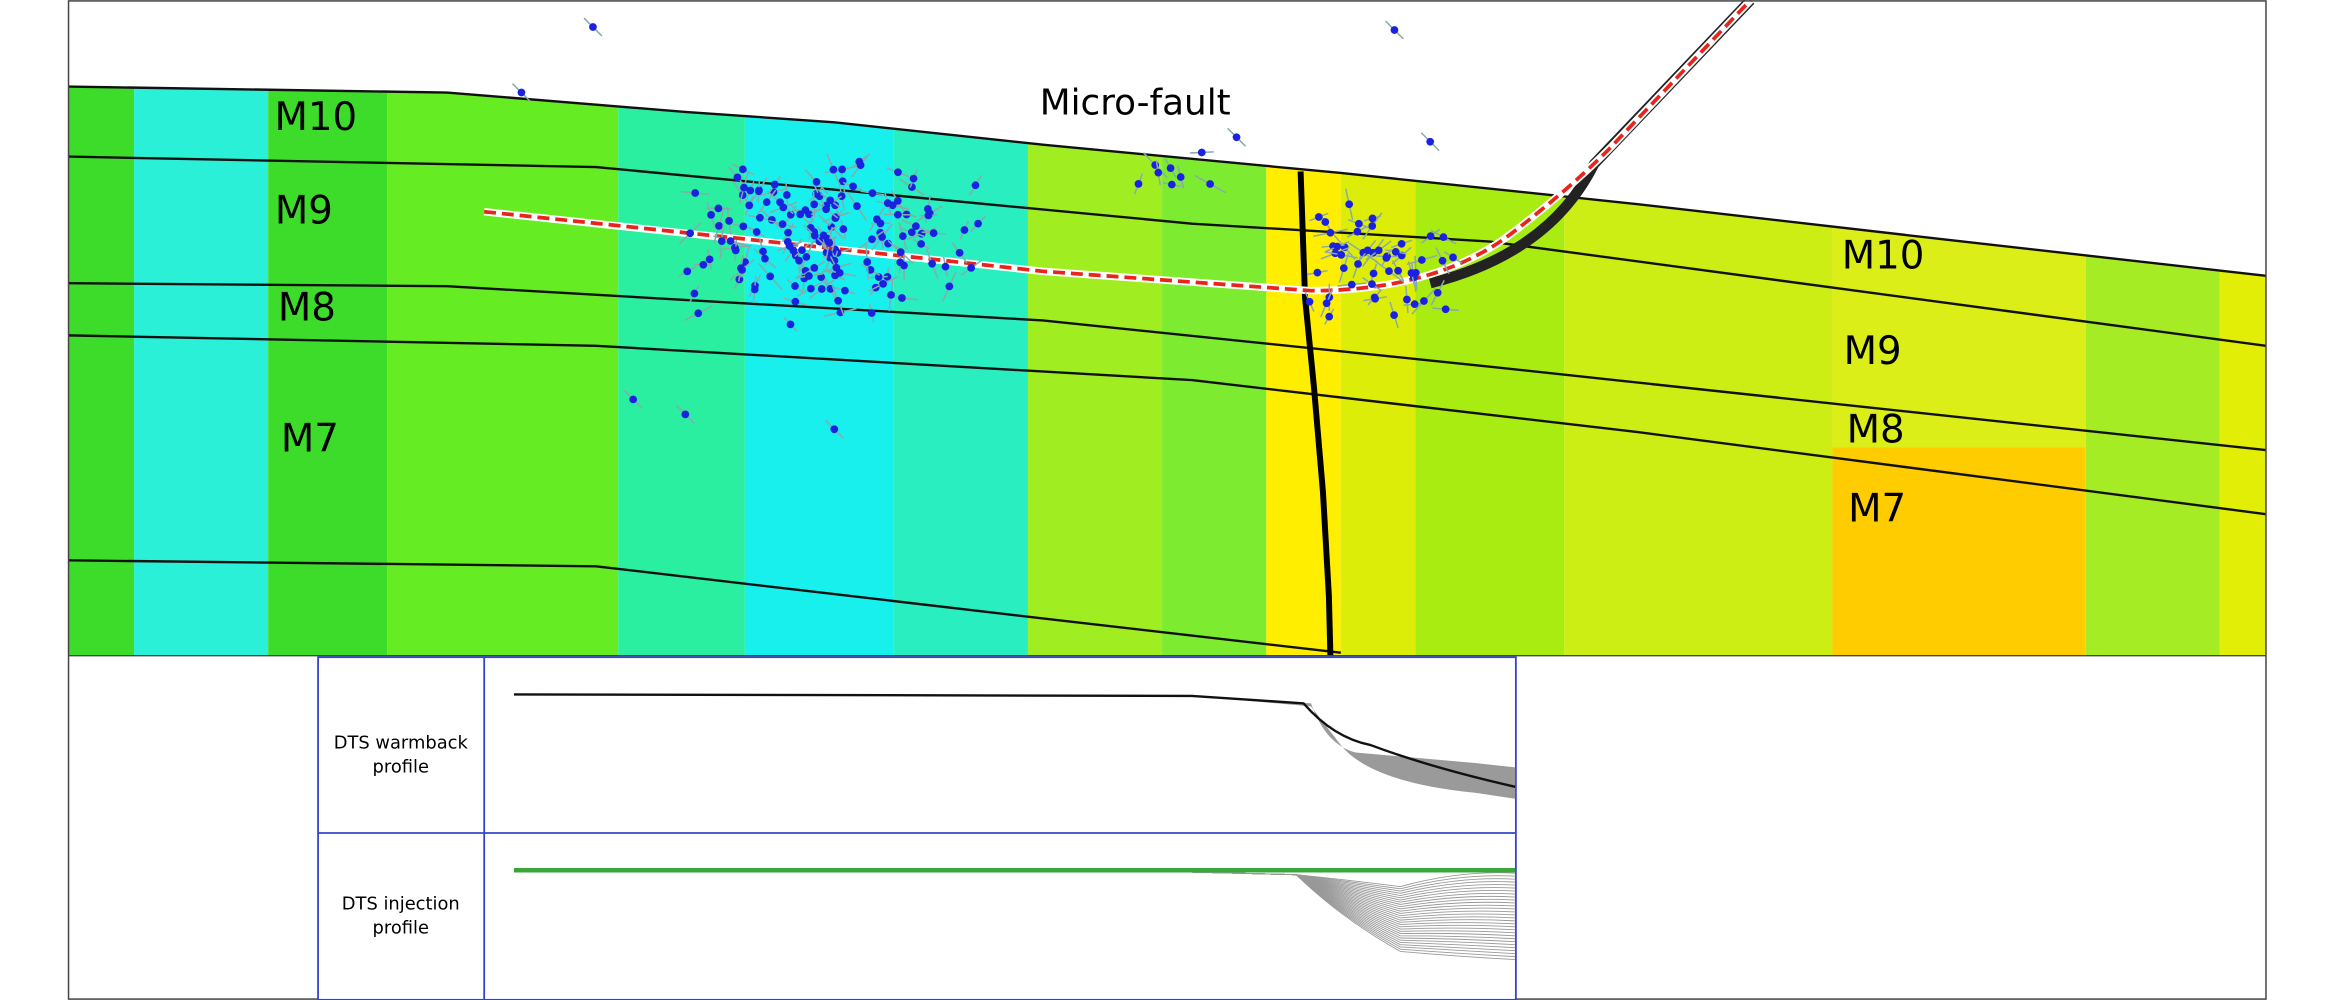  What do you see at coordinates (401, 766) in the screenshot?
I see `panel-label: profile` at bounding box center [401, 766].